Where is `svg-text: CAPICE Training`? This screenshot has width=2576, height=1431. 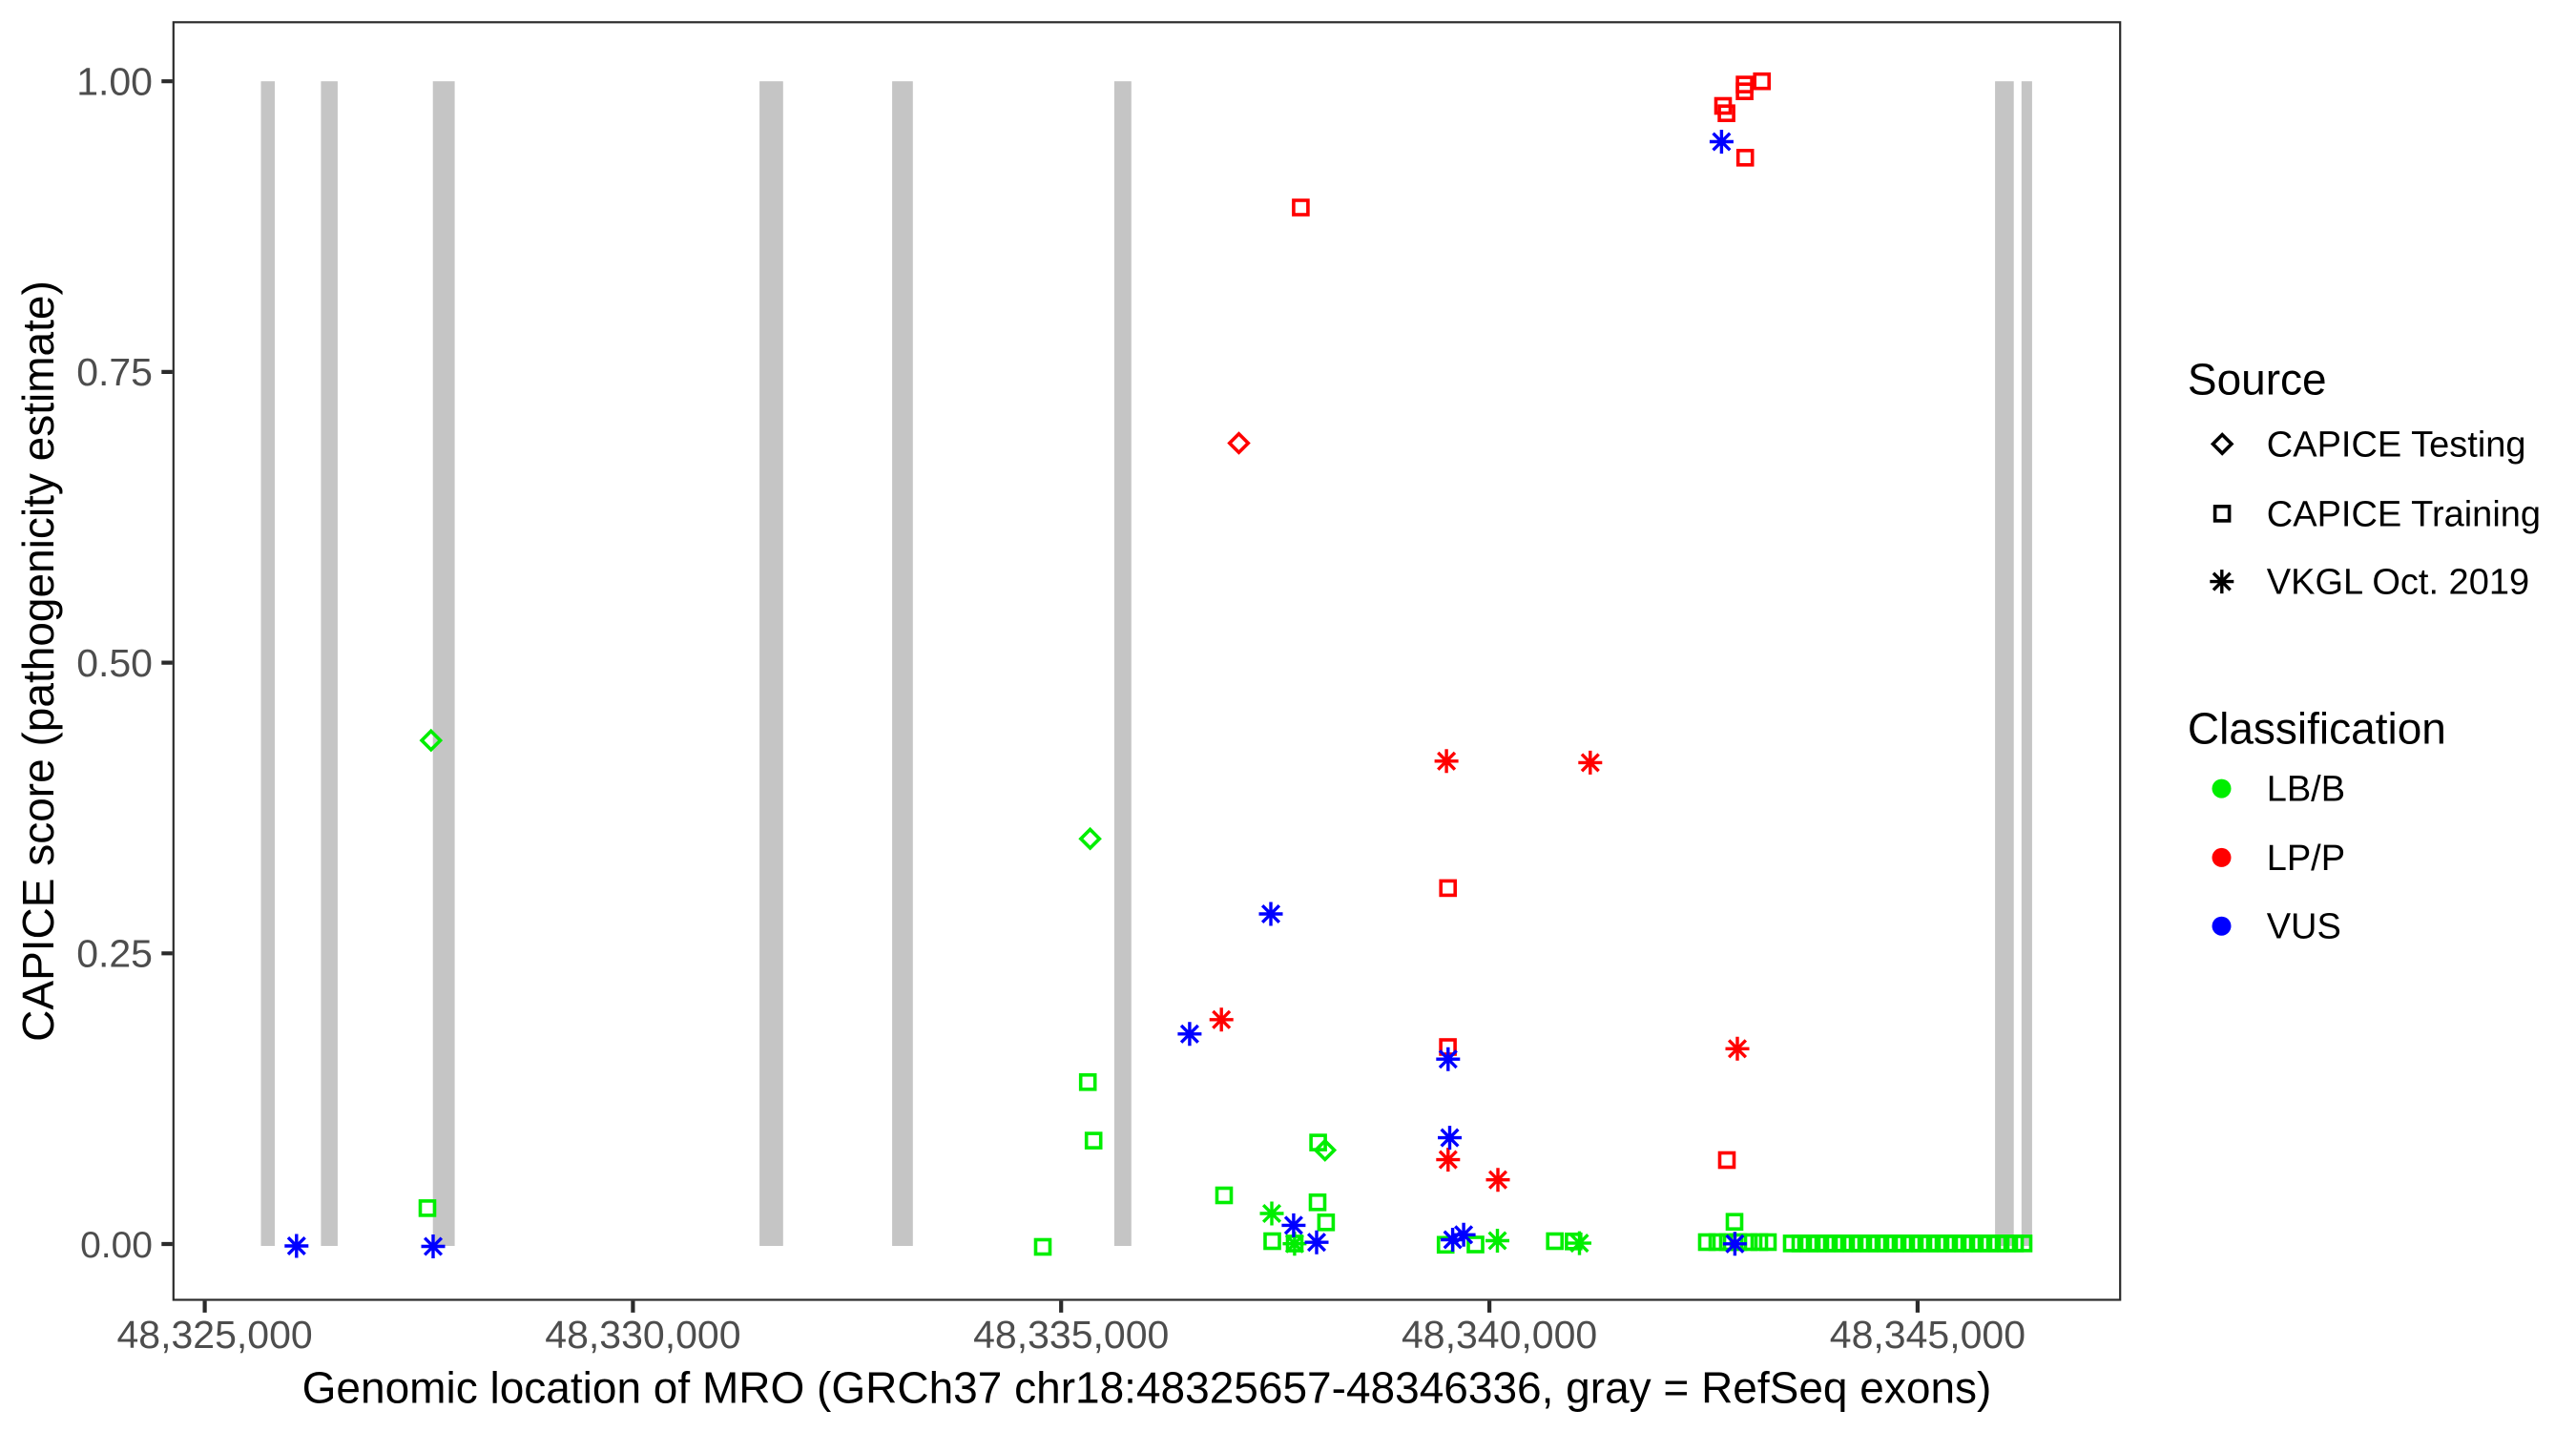
svg-text: CAPICE Training is located at coordinates (2404, 514).